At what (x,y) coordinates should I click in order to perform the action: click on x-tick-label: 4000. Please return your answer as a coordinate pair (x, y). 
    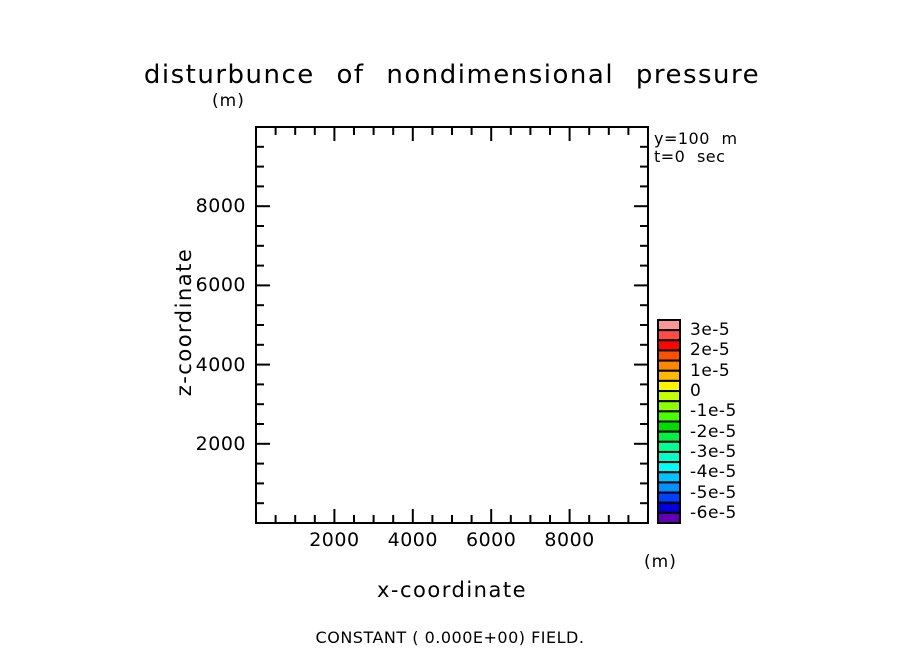
    Looking at the image, I should click on (412, 540).